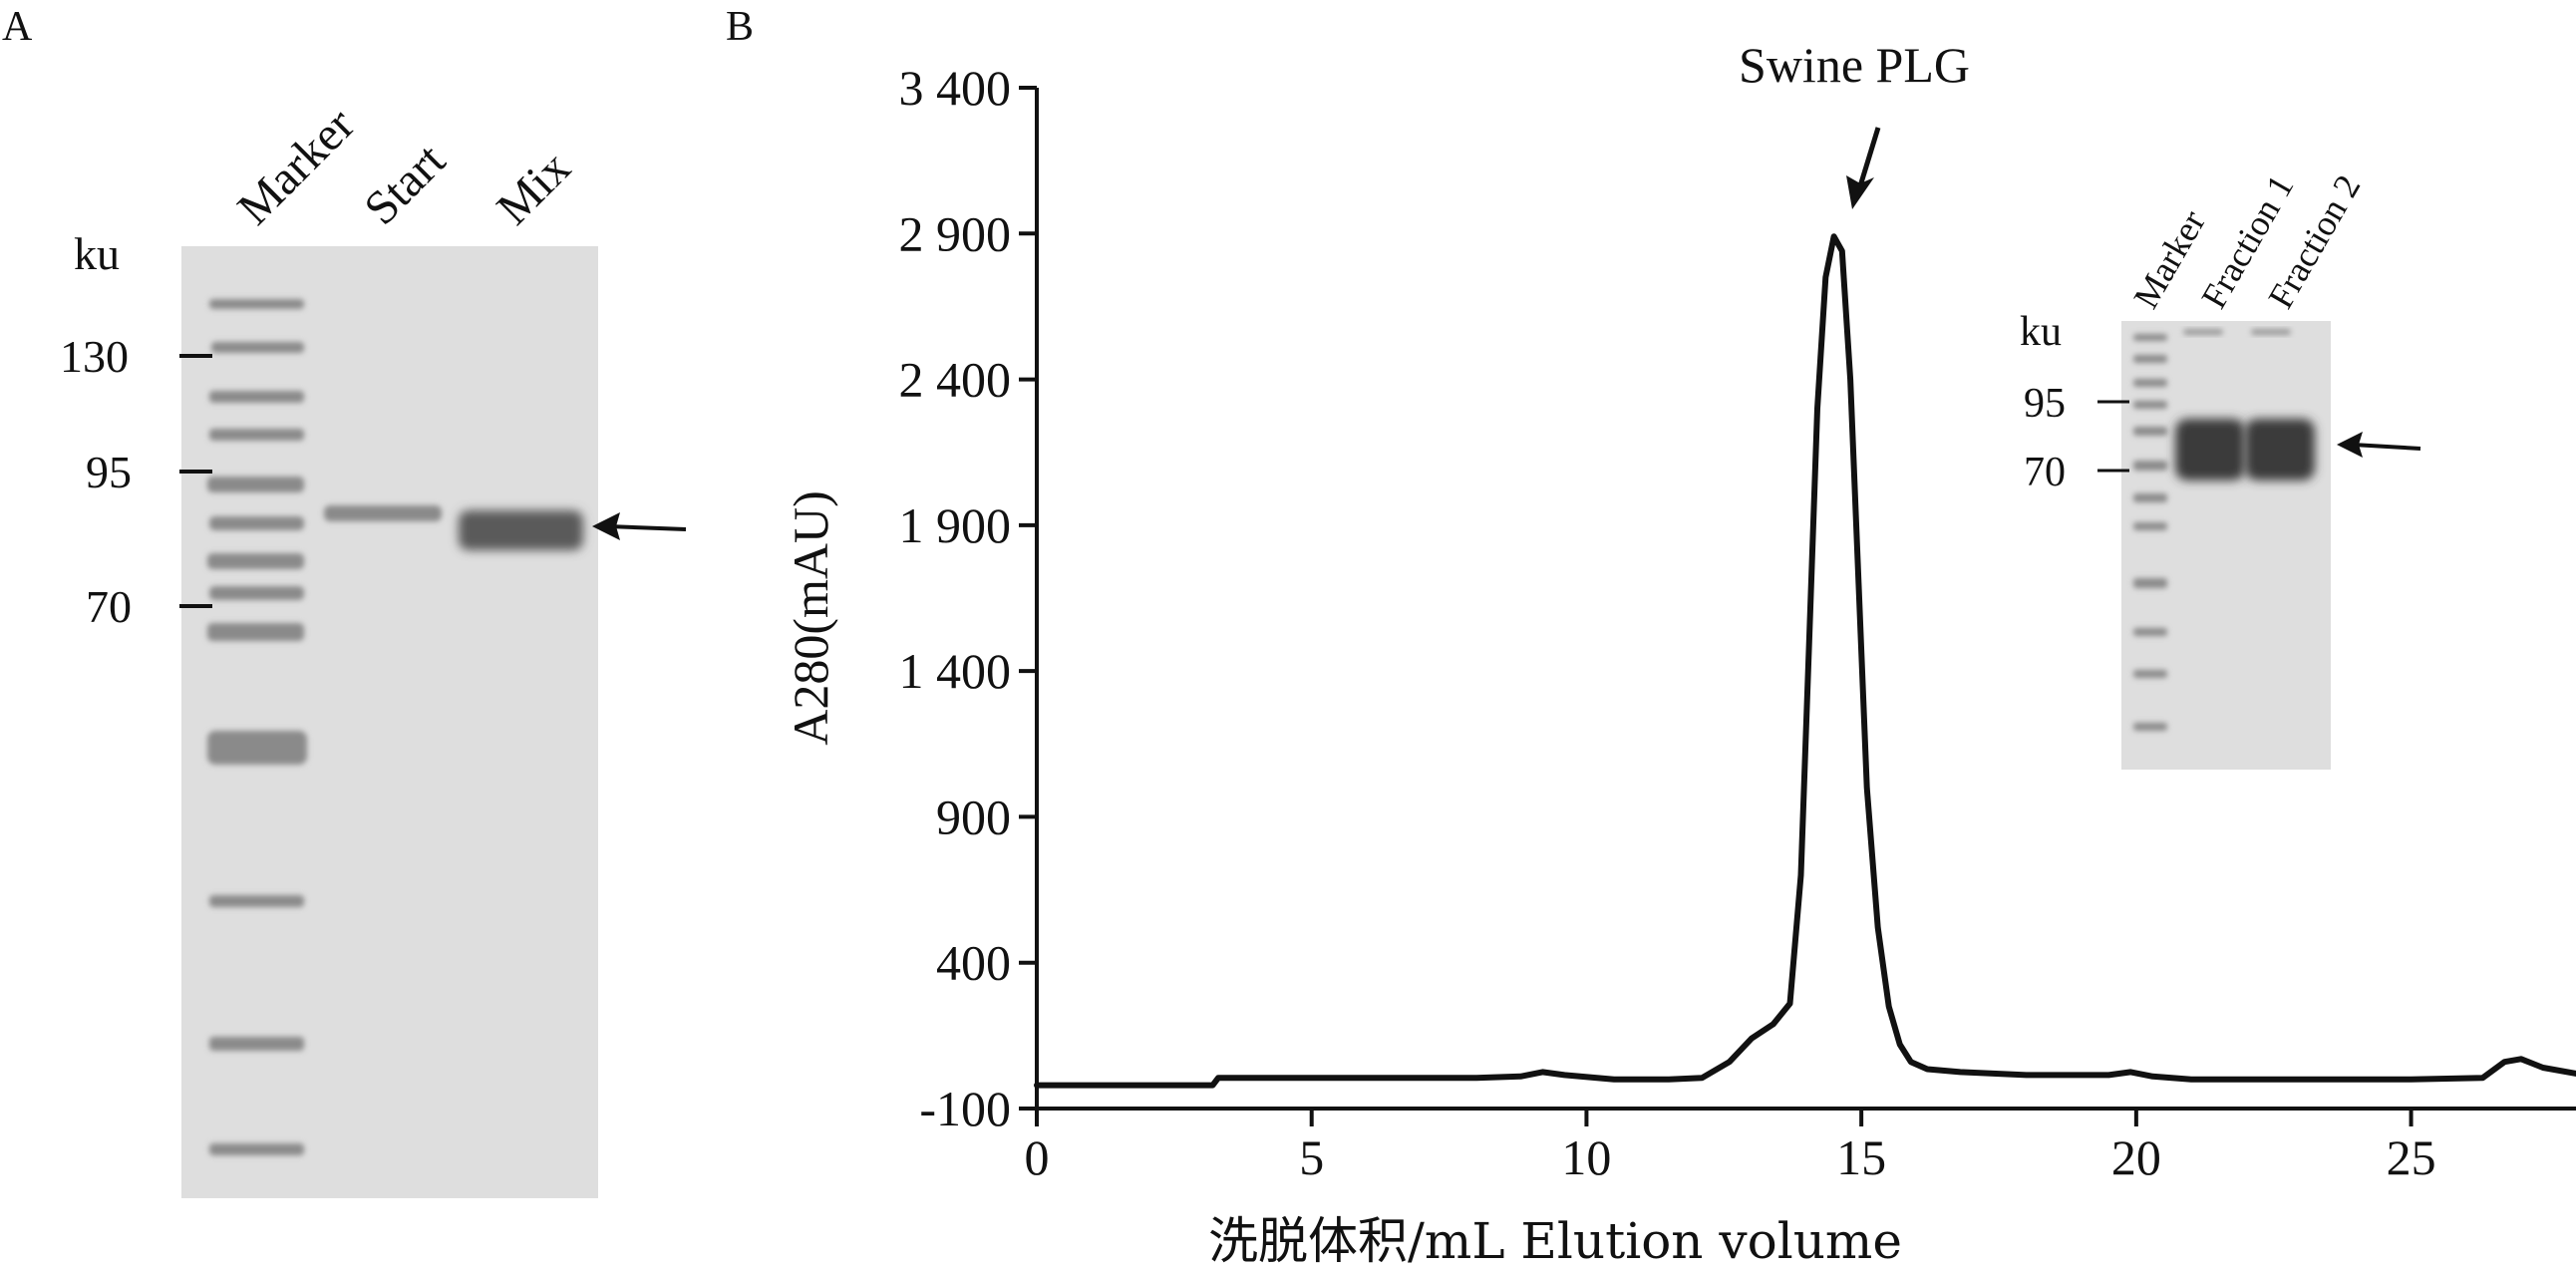 Image resolution: width=2576 pixels, height=1274 pixels. What do you see at coordinates (1555, 1241) in the screenshot?
I see `x-axis-label: 洗脱体积/mL Elution volume` at bounding box center [1555, 1241].